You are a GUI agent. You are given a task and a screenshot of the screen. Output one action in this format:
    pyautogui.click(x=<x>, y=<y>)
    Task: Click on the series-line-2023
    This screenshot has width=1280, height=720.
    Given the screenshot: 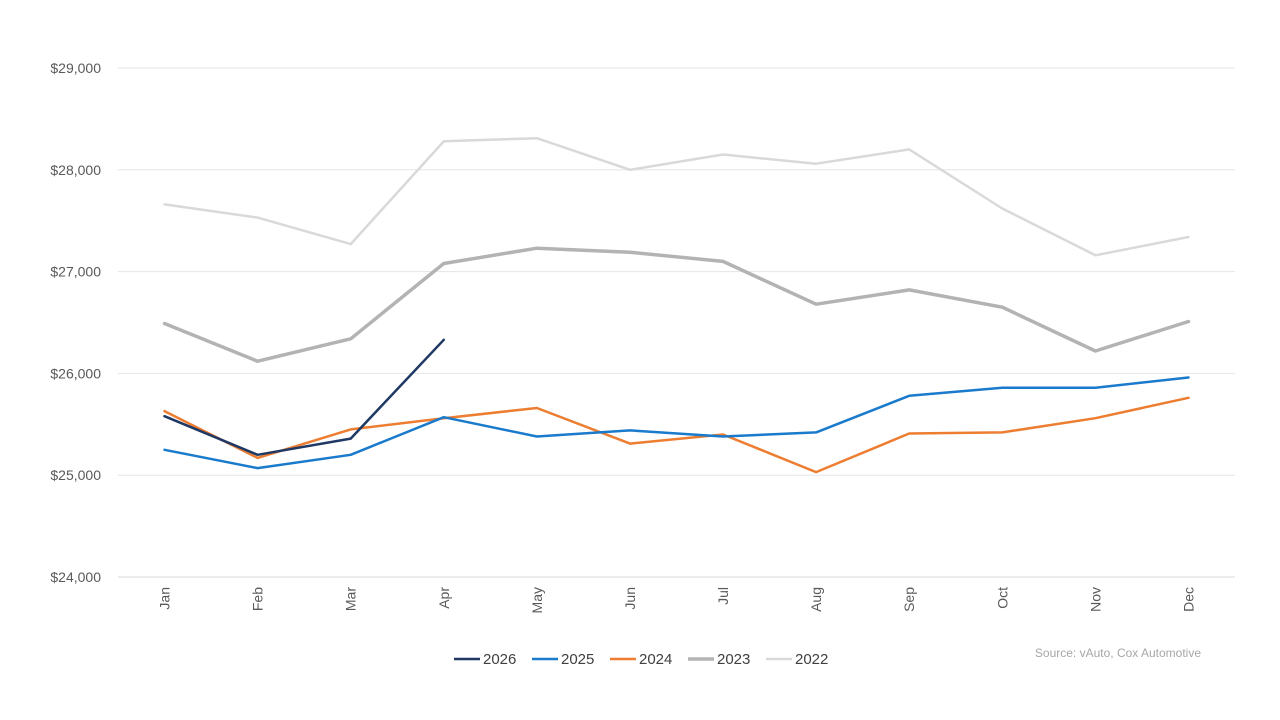 What is the action you would take?
    pyautogui.click(x=676, y=304)
    